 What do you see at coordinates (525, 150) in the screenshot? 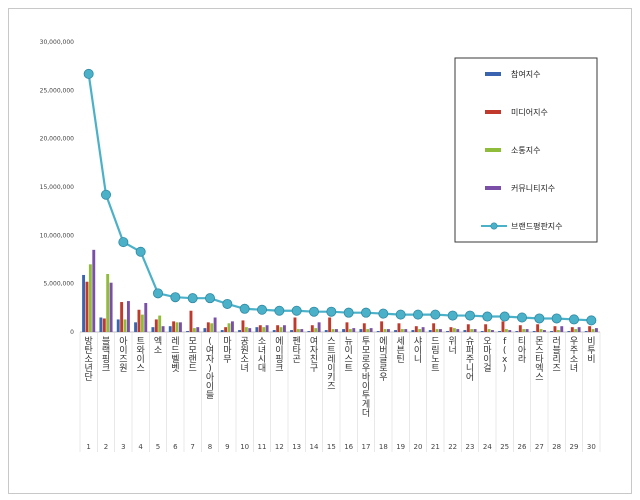
I see `legend-entry: 소통지수` at bounding box center [525, 150].